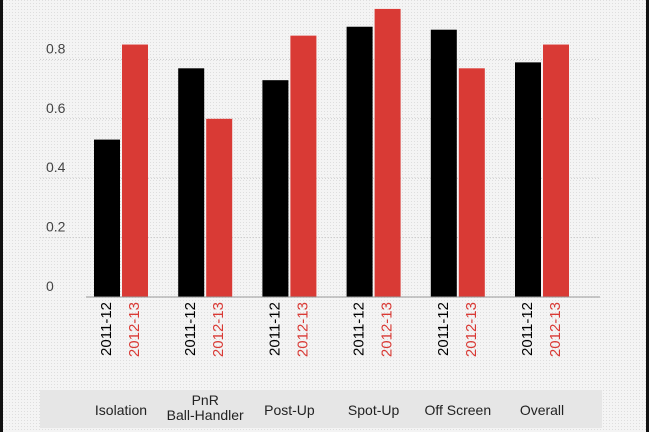 Image resolution: width=649 pixels, height=432 pixels. I want to click on right-frame, so click(647, 216).